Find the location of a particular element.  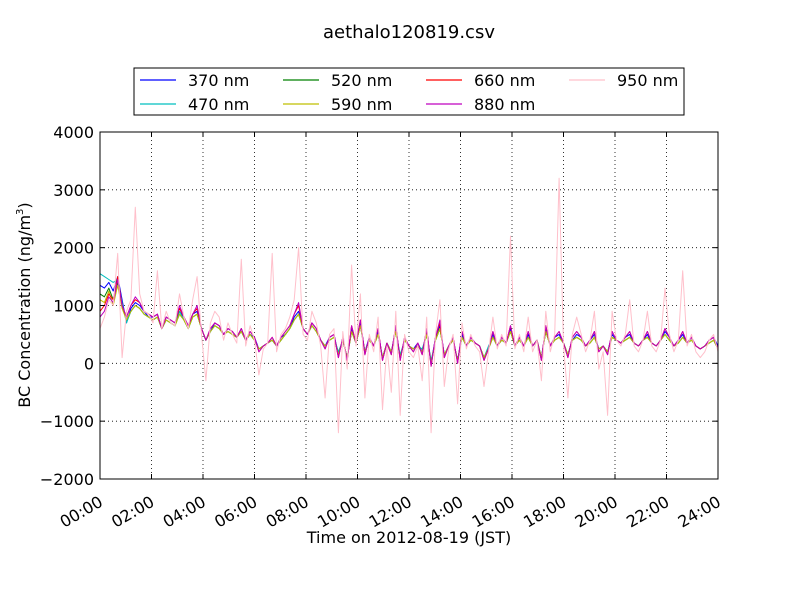

legend-label: 470 nm is located at coordinates (218, 104).